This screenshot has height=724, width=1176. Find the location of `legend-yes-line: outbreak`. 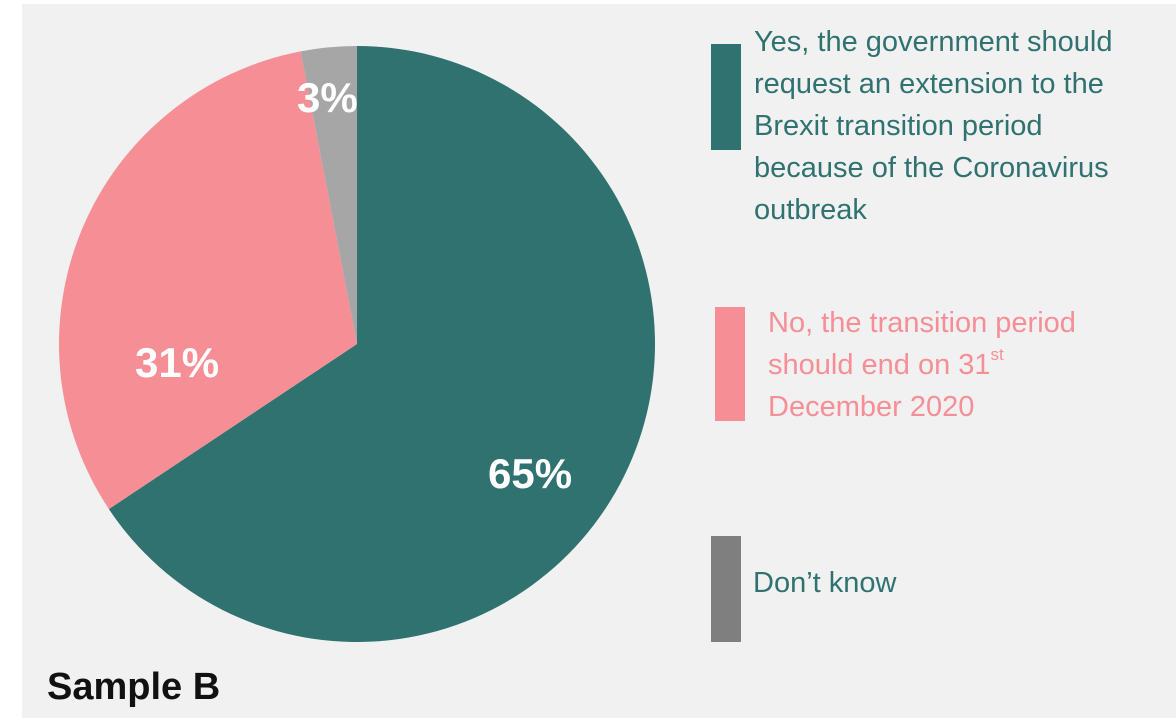

legend-yes-line: outbreak is located at coordinates (933, 210).